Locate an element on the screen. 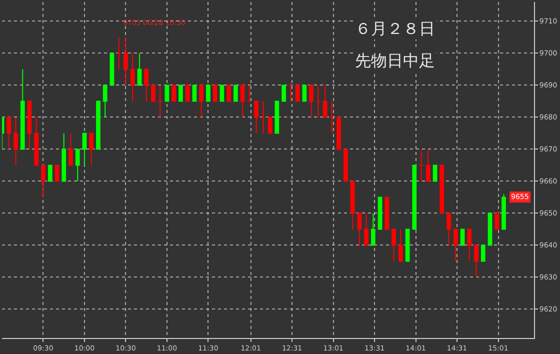 Image resolution: width=560 pixels, height=354 pixels. text: ６月２８日 is located at coordinates (395, 28).